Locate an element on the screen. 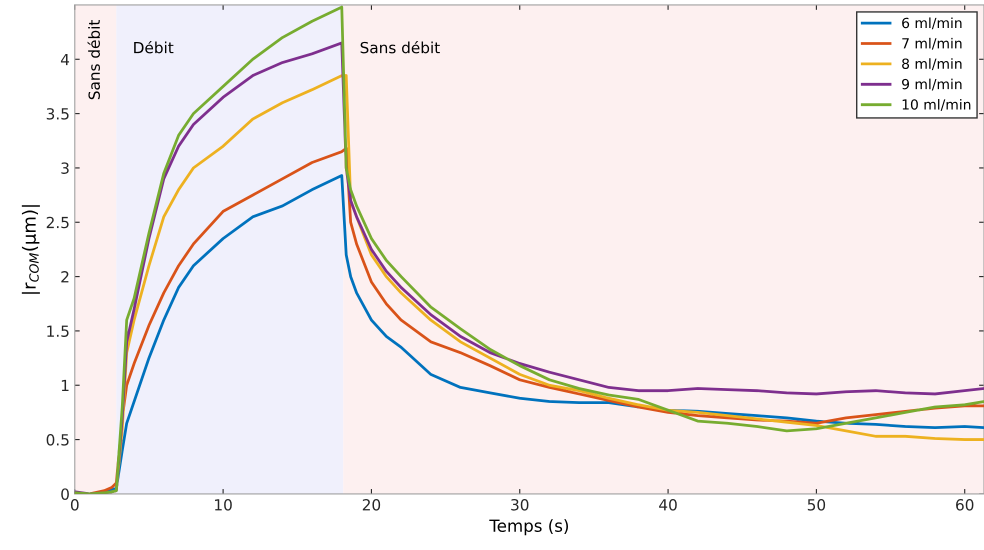  x-tick-label: 40 is located at coordinates (668, 505).